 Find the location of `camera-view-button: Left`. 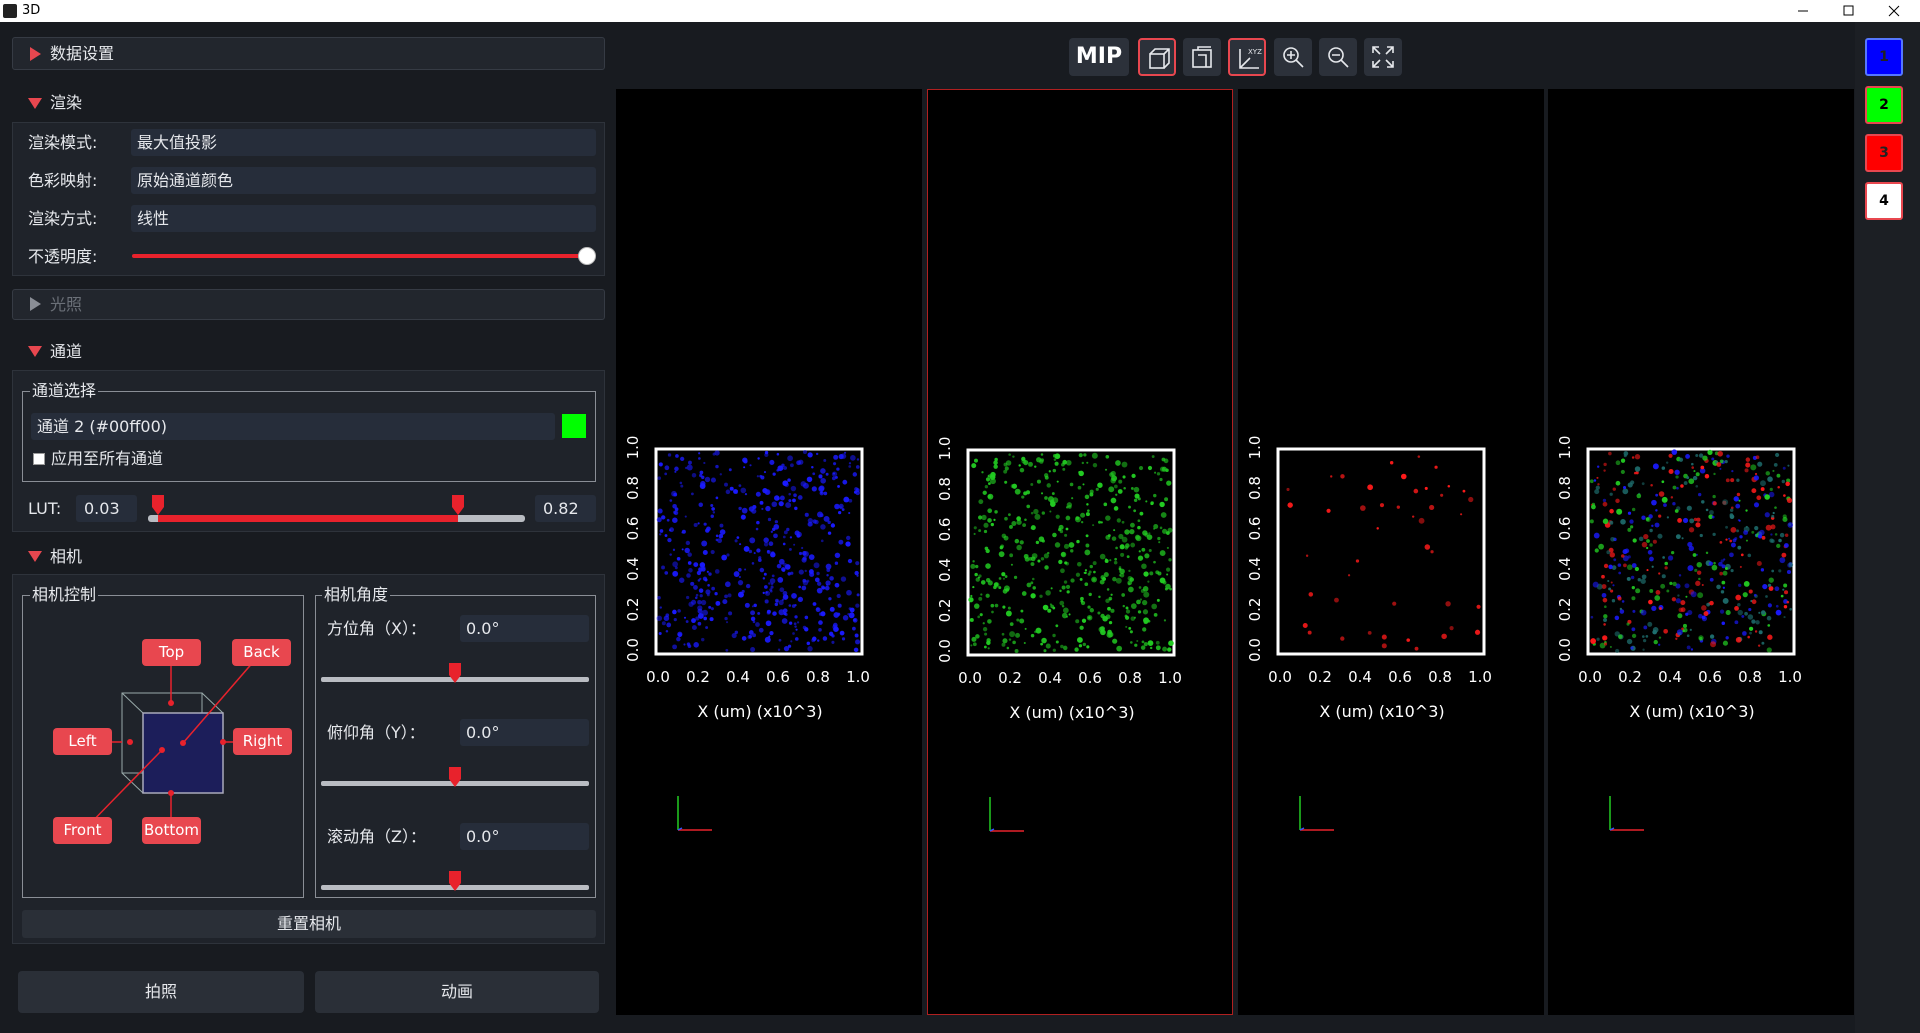

camera-view-button: Left is located at coordinates (82, 741).